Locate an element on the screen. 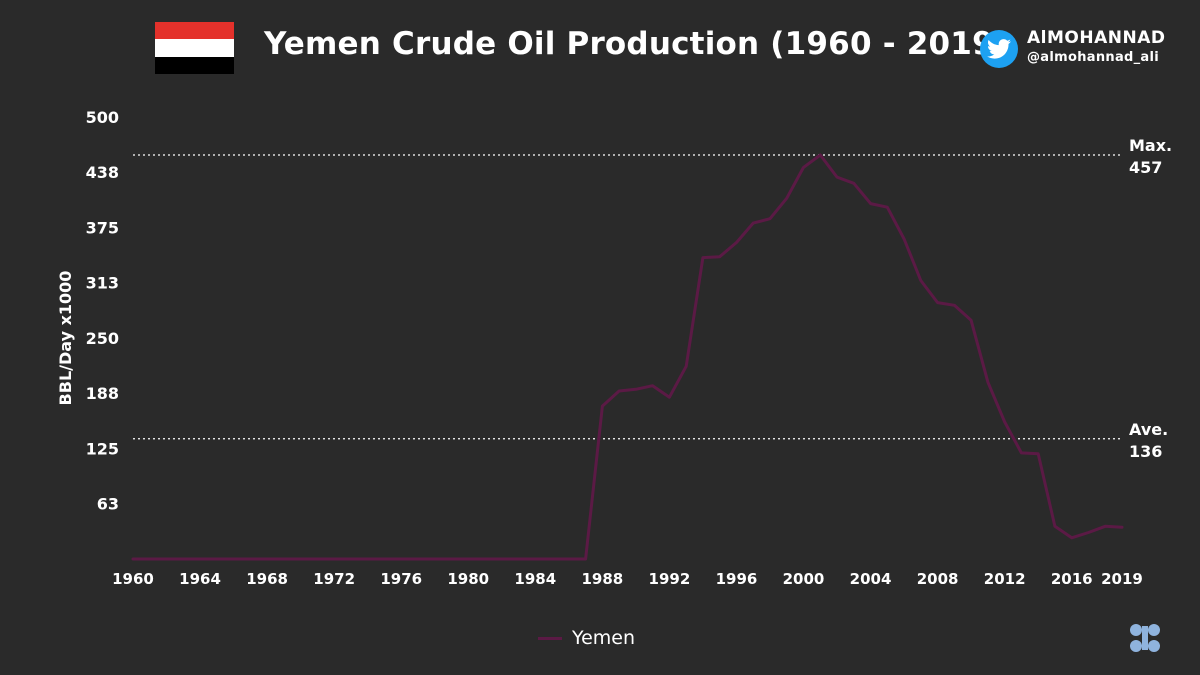 This screenshot has width=1200, height=675. y-tick-label: 375 is located at coordinates (102, 228).